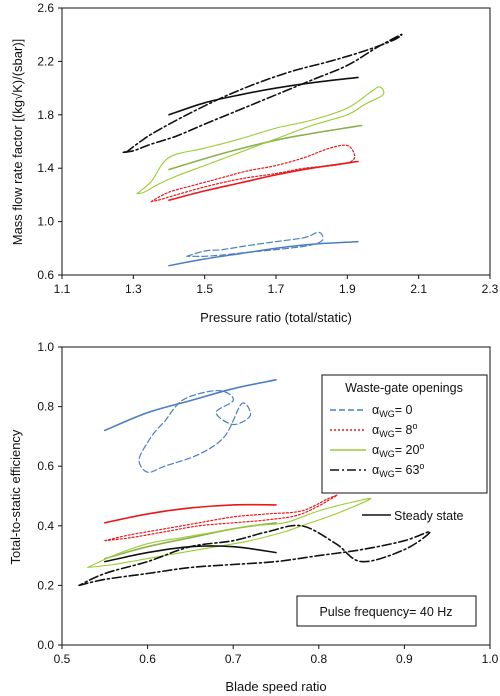 This screenshot has height=696, width=500. I want to click on efficiency-y-tick-label: 0.2, so click(45, 585).